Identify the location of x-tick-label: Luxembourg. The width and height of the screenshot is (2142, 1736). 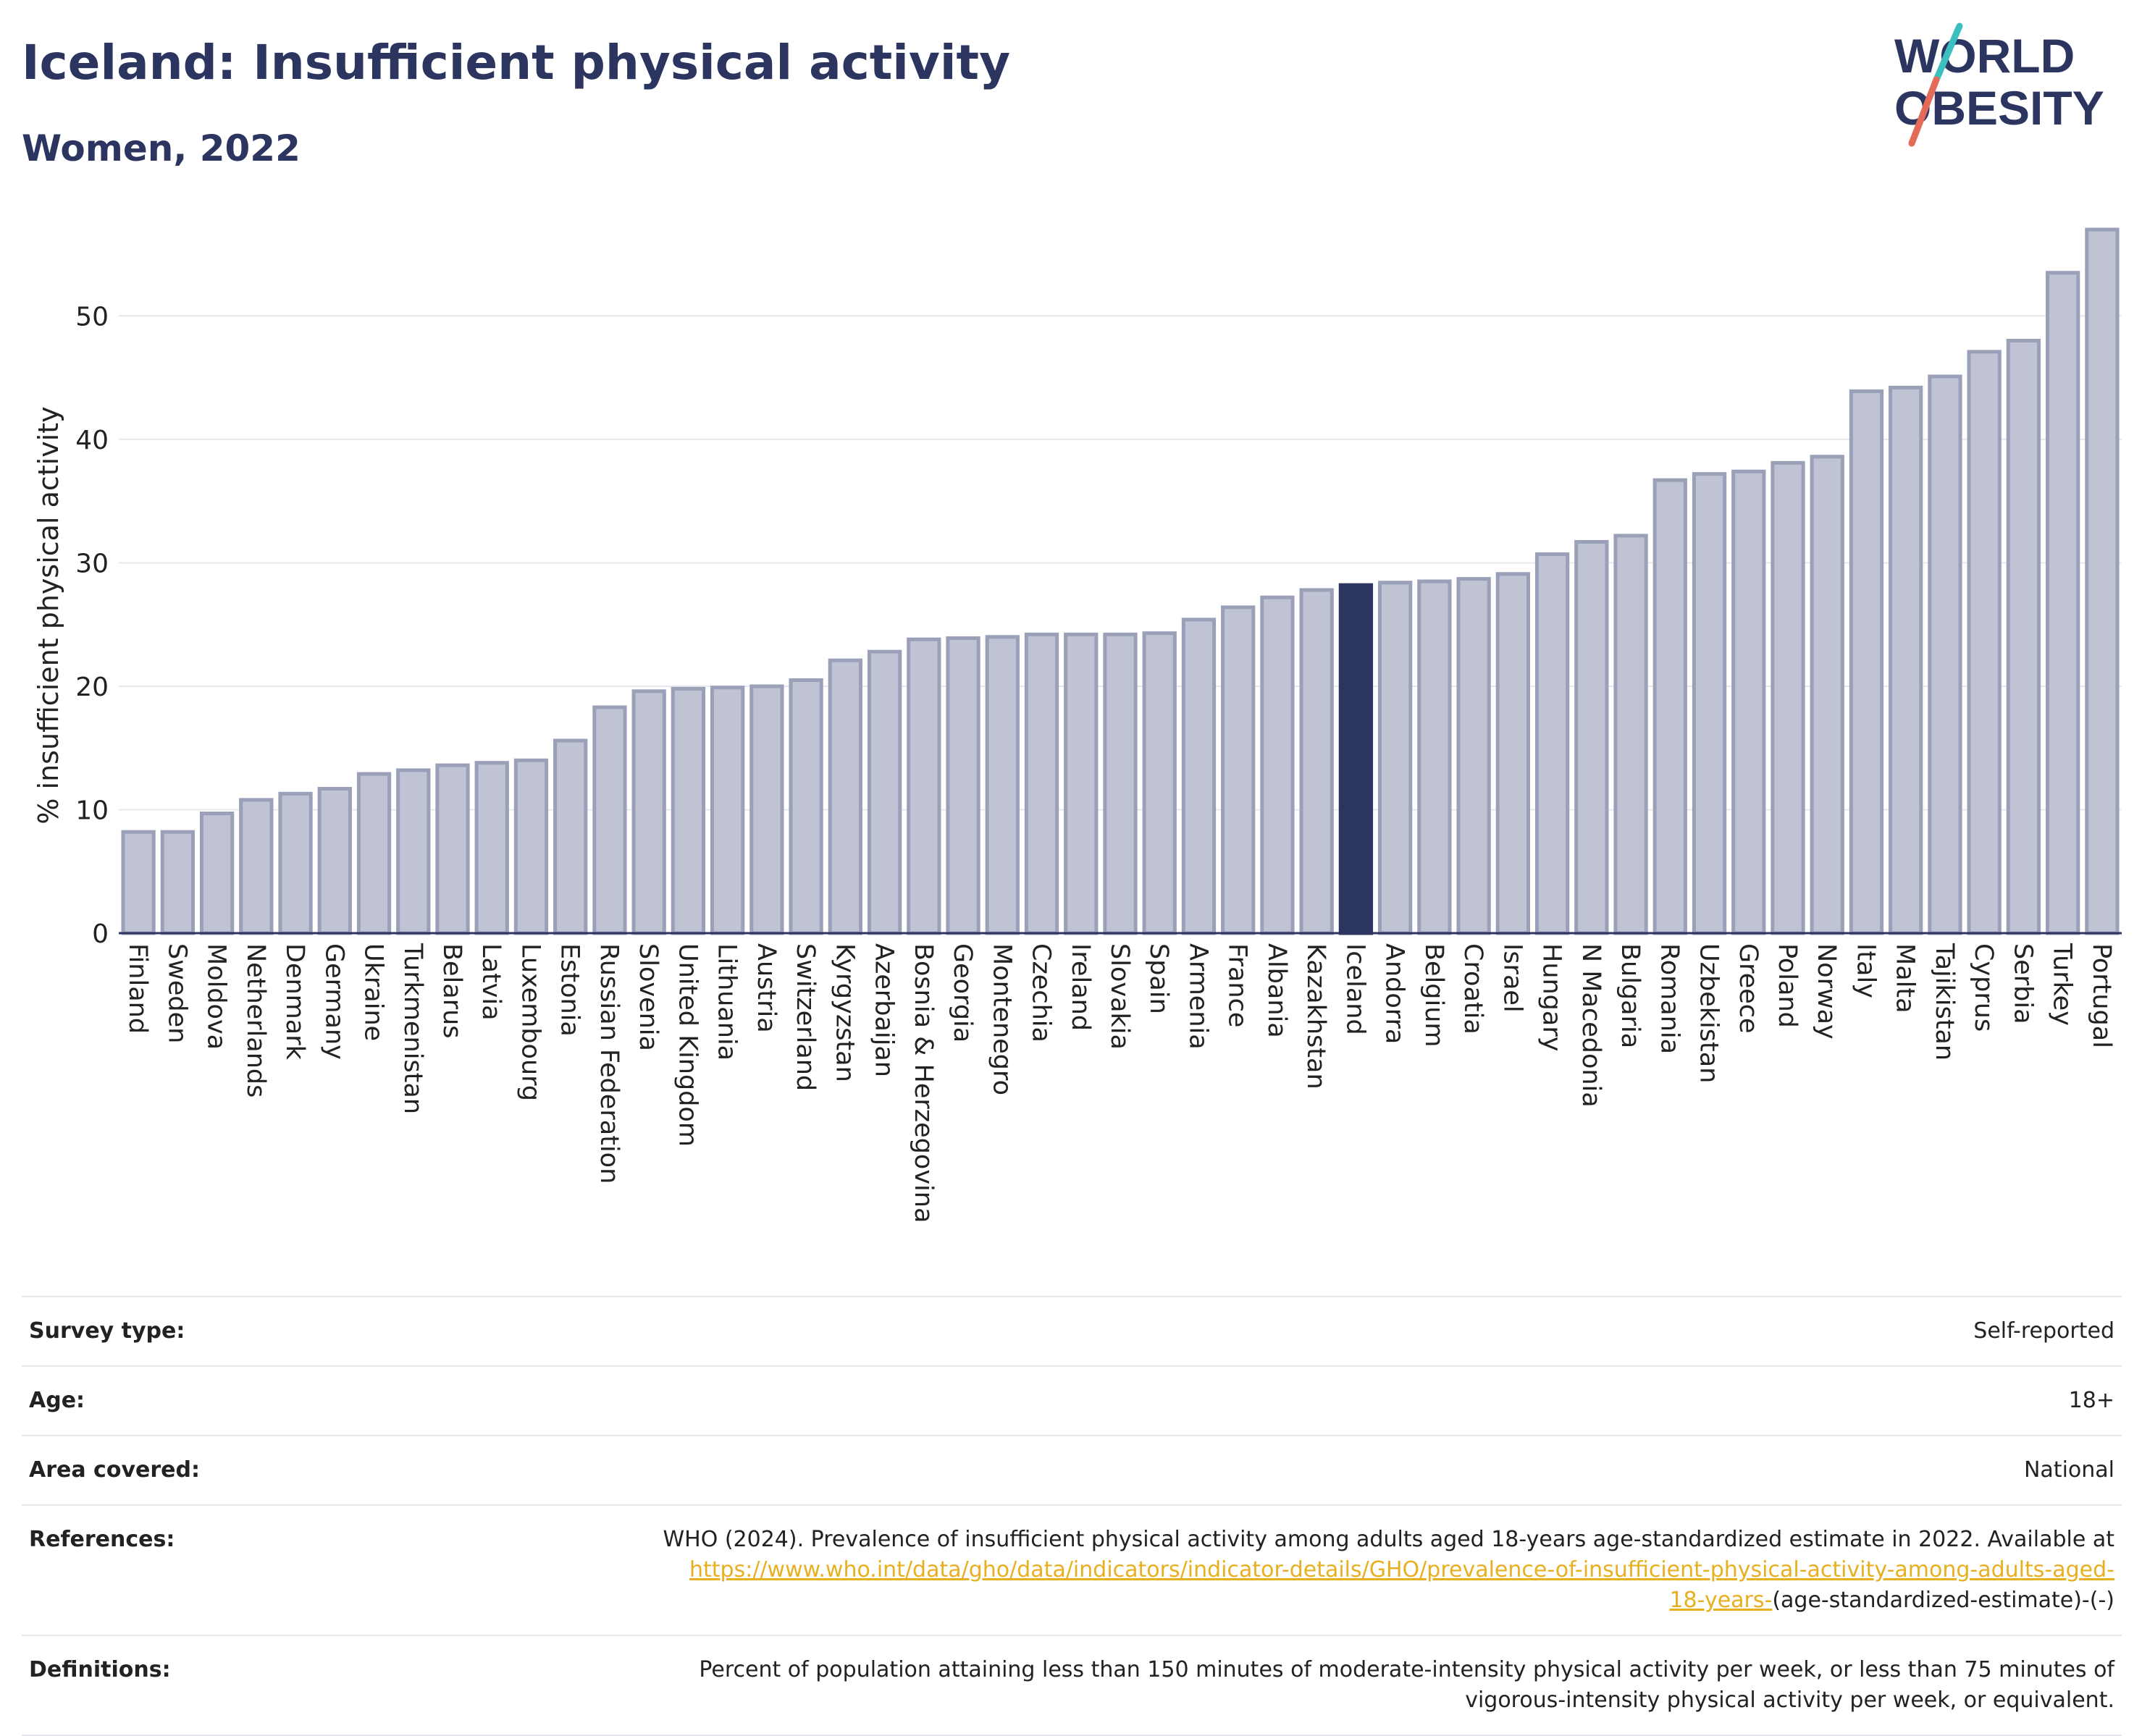
(530, 1022).